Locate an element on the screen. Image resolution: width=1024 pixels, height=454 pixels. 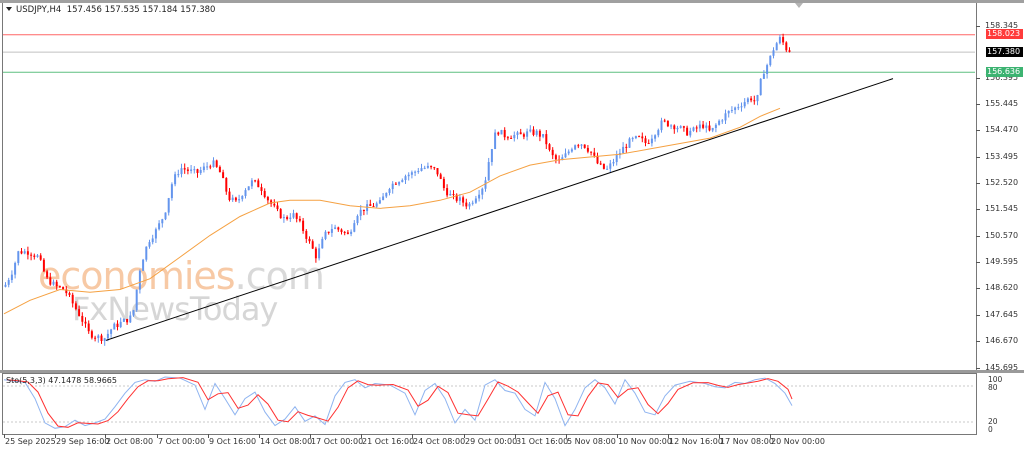
pane-separator is located at coordinates (512, 371).